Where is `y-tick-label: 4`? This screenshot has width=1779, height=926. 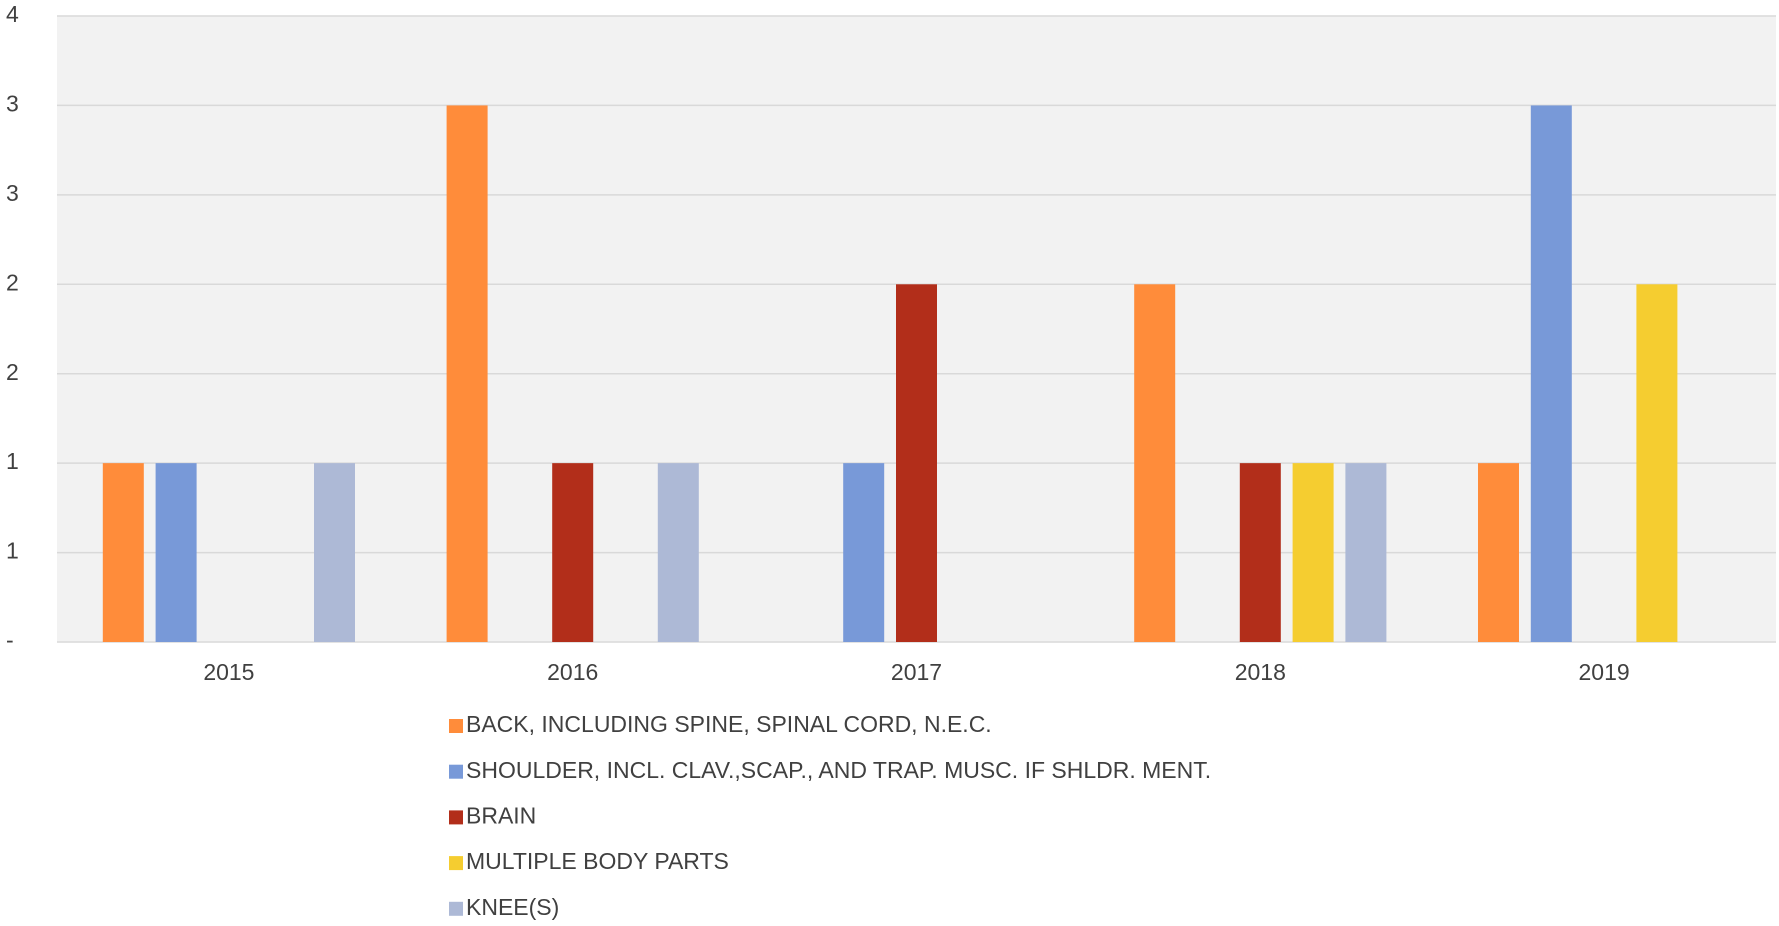 y-tick-label: 4 is located at coordinates (12, 14).